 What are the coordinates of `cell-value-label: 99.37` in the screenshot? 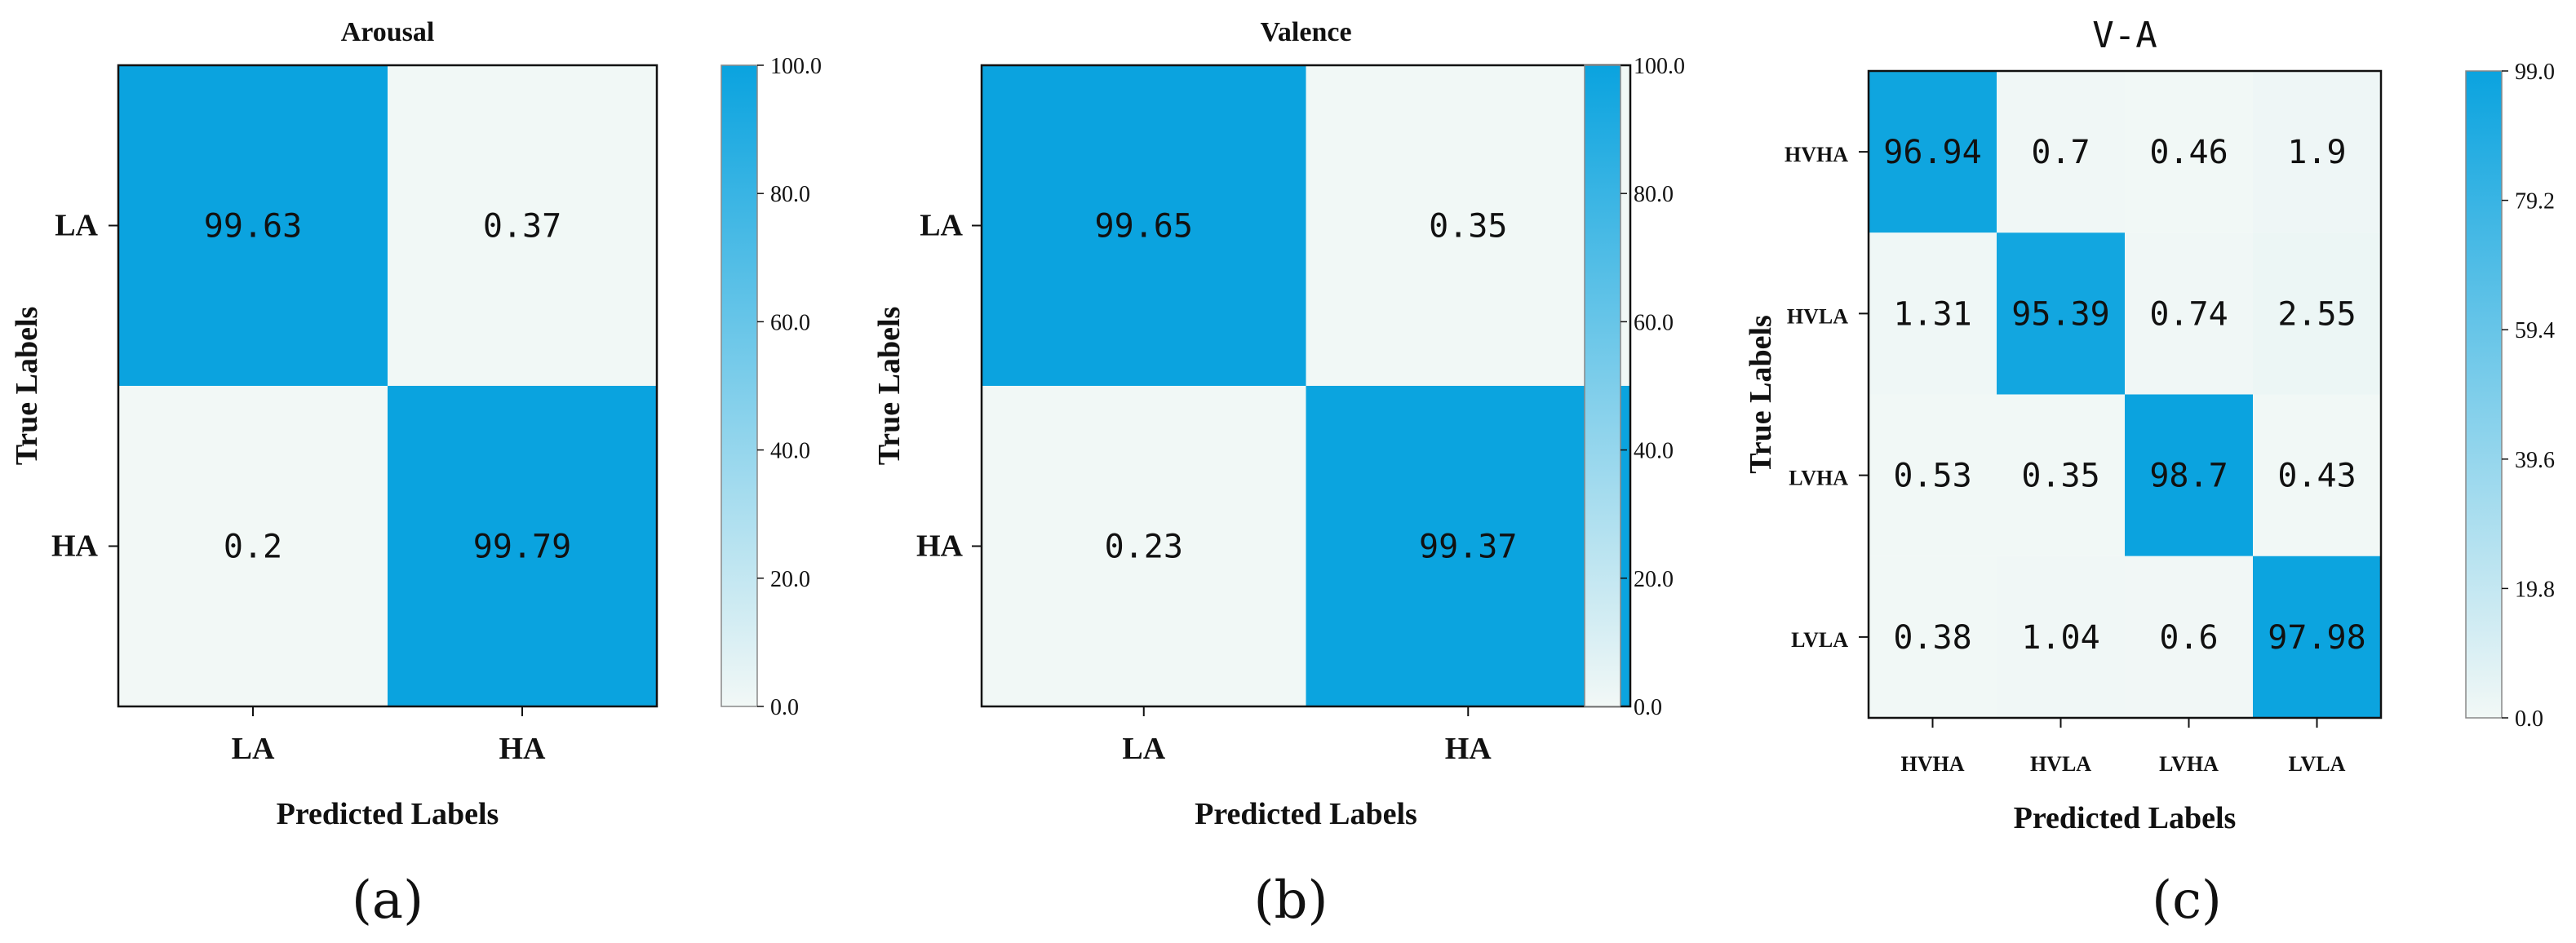 It's located at (1468, 548).